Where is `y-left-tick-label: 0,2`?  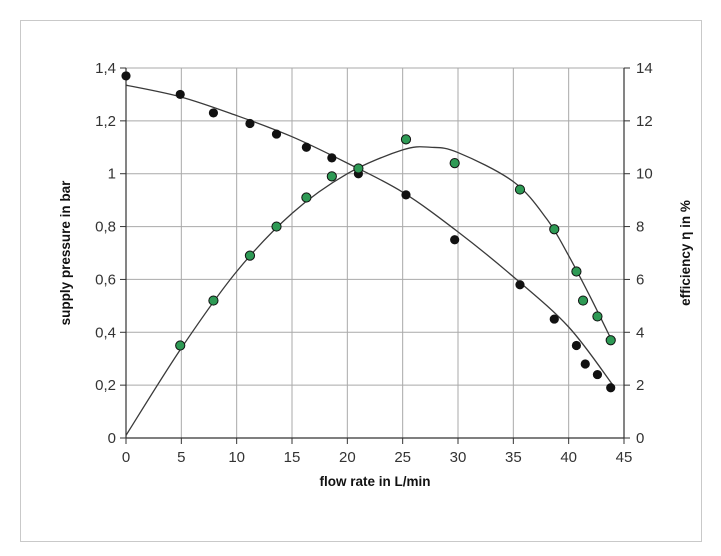
y-left-tick-label: 0,2 is located at coordinates (105, 385).